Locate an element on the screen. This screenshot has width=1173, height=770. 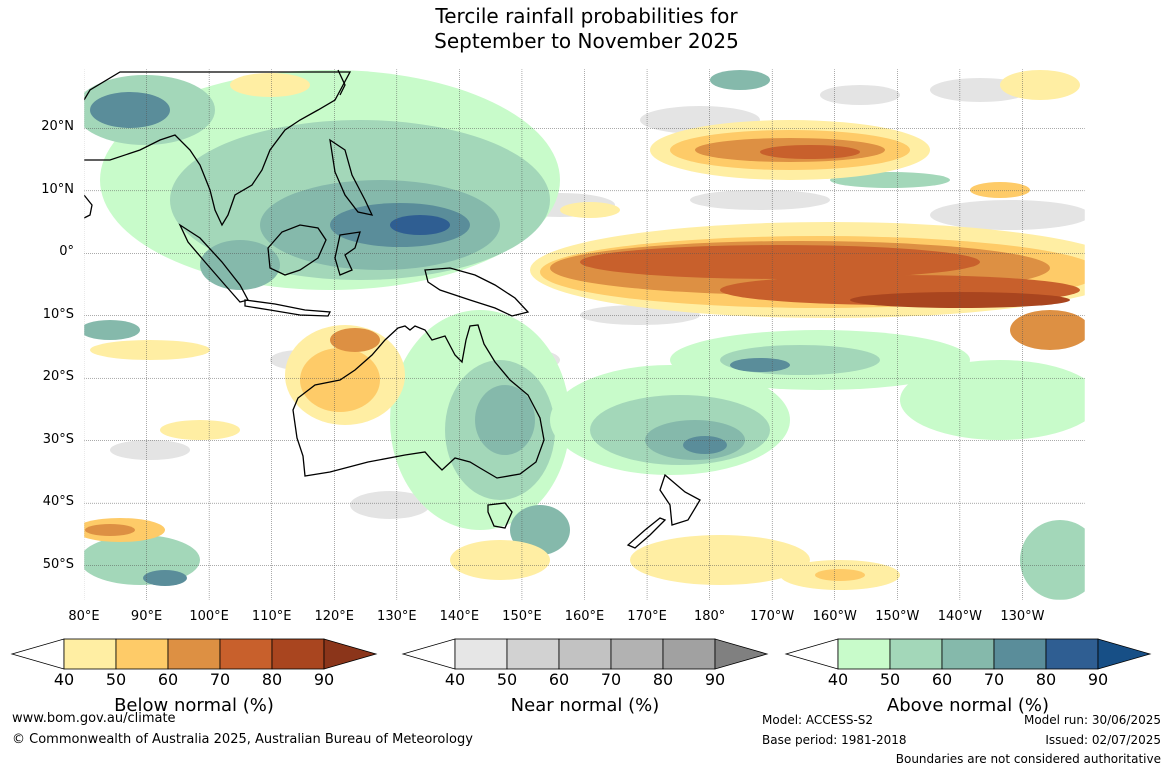
coastline-borneo is located at coordinates (297, 250).